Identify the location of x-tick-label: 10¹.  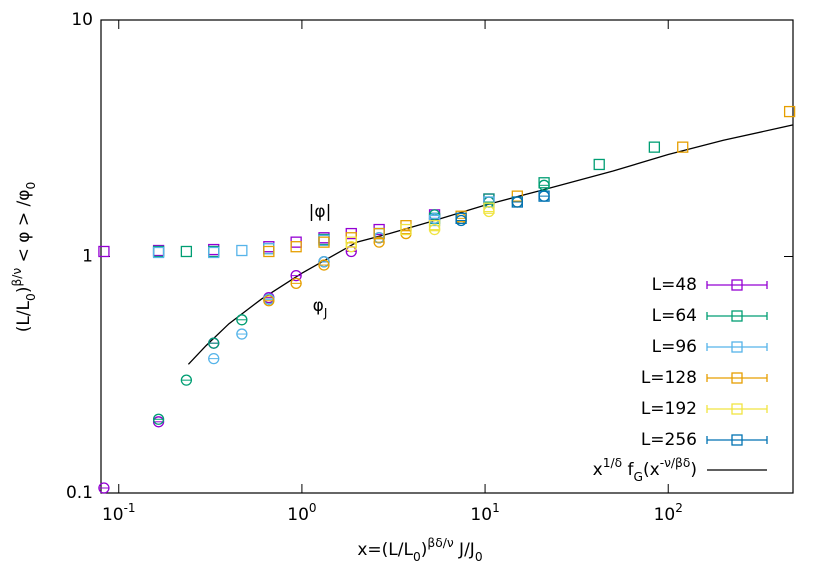
(484, 513).